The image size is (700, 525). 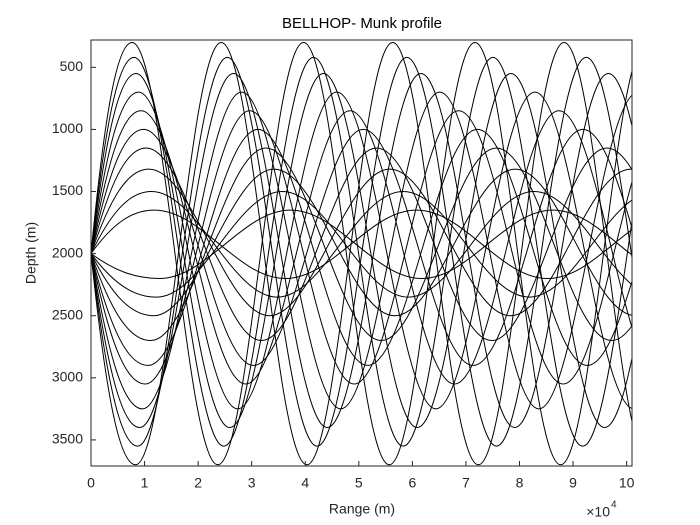 I want to click on y-tick-label: 2500, so click(x=67, y=314).